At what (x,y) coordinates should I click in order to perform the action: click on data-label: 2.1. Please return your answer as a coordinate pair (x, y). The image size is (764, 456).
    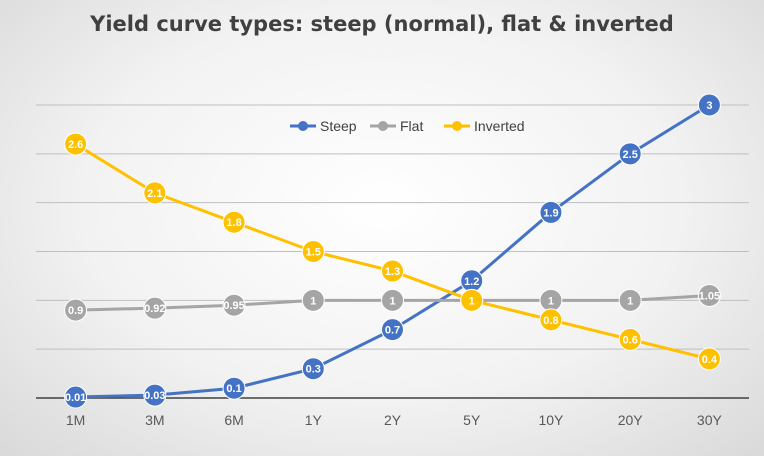
    Looking at the image, I should click on (154, 194).